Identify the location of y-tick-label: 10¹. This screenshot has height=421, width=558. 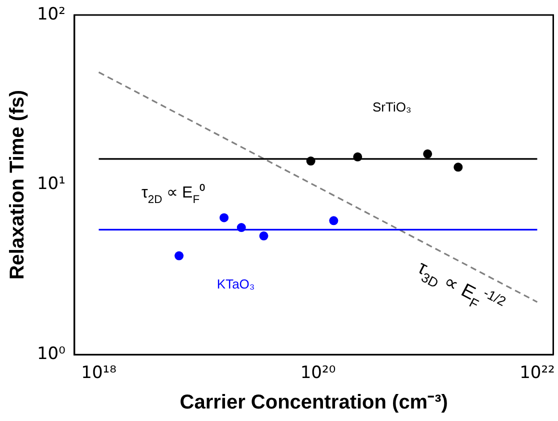
(51, 184).